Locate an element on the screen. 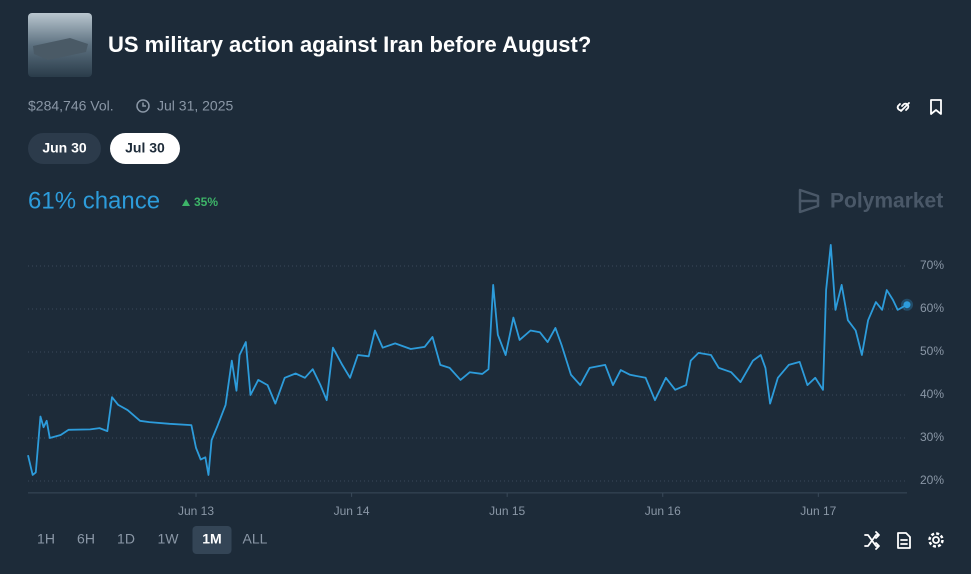 This screenshot has height=574, width=971. link-button is located at coordinates (903, 107).